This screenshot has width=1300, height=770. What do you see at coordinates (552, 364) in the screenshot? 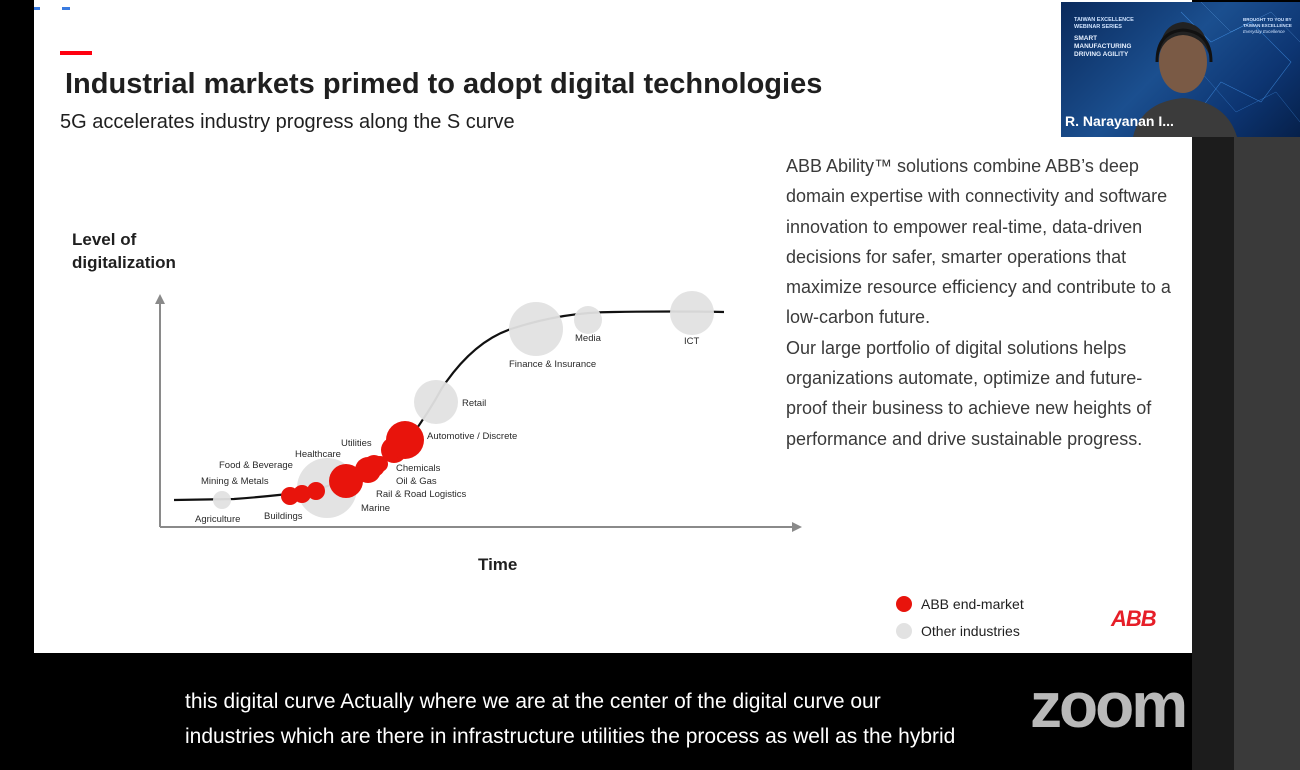
I see `label-finance-insurance: Finance & Insurance` at bounding box center [552, 364].